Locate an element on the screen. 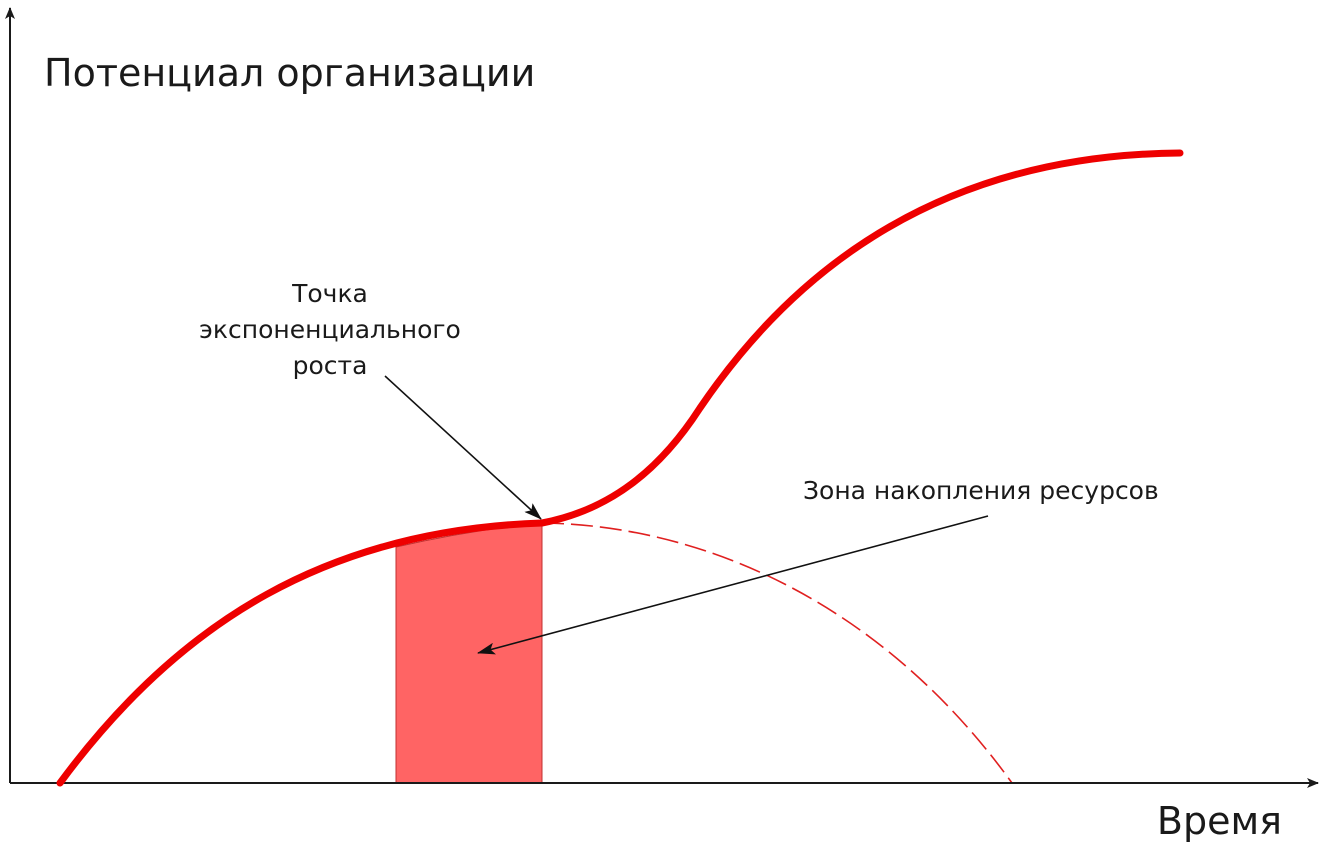 The width and height of the screenshot is (1324, 847). resource-zone-pointer-arrow is located at coordinates (733, 585).